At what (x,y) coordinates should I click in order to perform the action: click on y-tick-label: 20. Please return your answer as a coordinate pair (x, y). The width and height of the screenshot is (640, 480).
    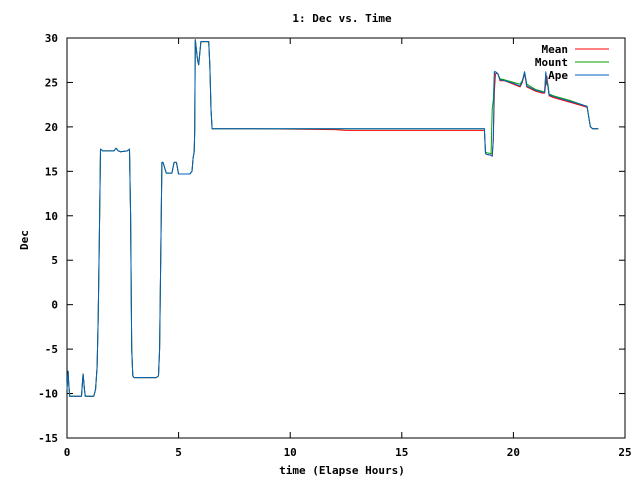
    Looking at the image, I should click on (51, 127).